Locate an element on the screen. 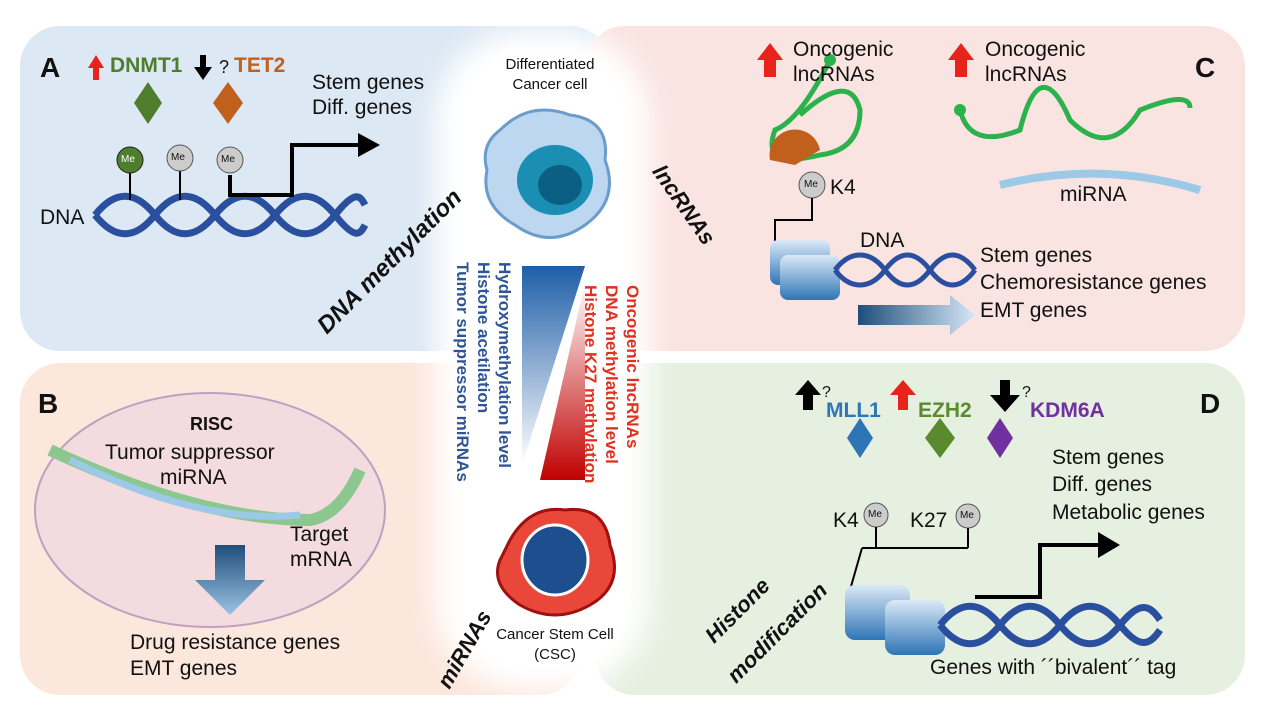 This screenshot has height=712, width=1265. dnmt1-label: DNMT1 is located at coordinates (146, 65).